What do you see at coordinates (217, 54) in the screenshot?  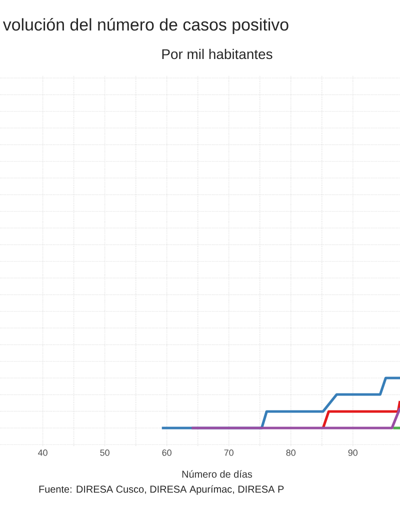 I see `chart-subtitle: Por mil habitantes` at bounding box center [217, 54].